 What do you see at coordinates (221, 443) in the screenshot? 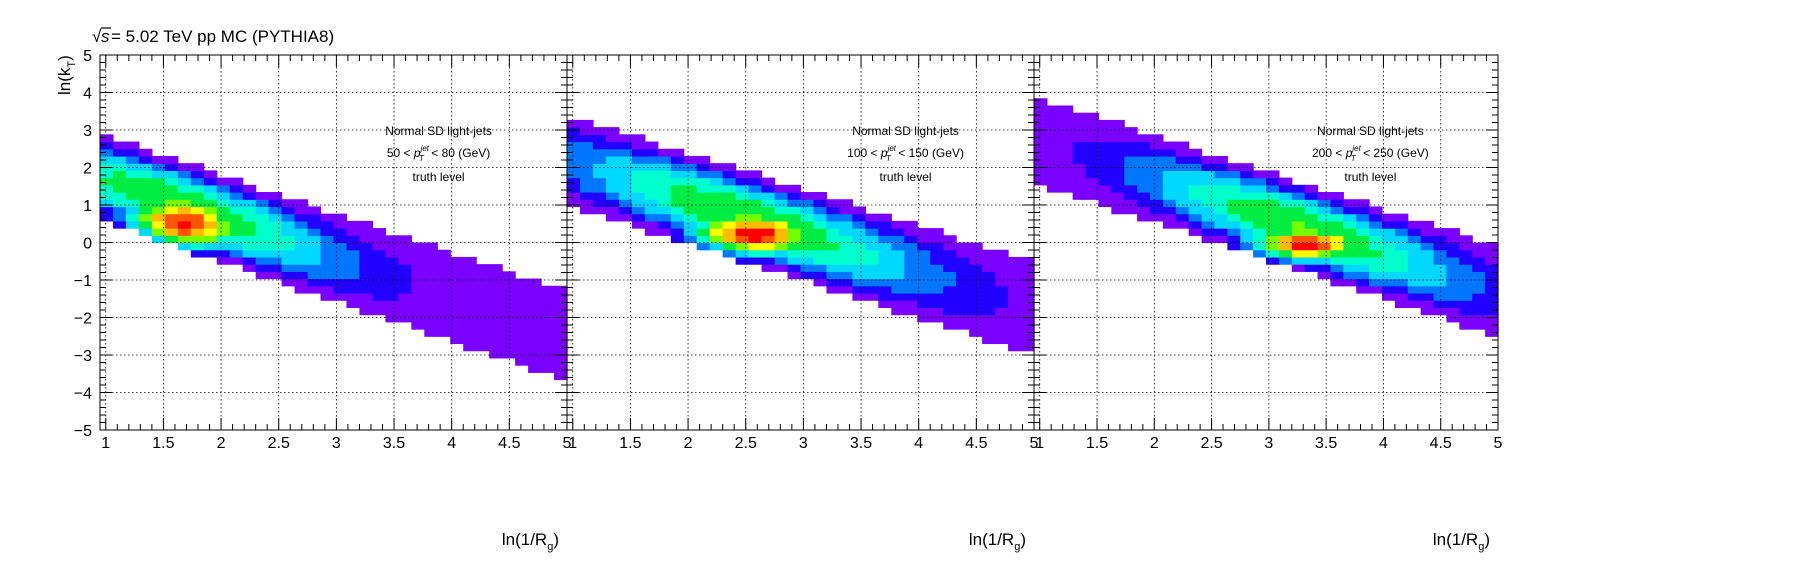
I see `x-tick-label: 2` at bounding box center [221, 443].